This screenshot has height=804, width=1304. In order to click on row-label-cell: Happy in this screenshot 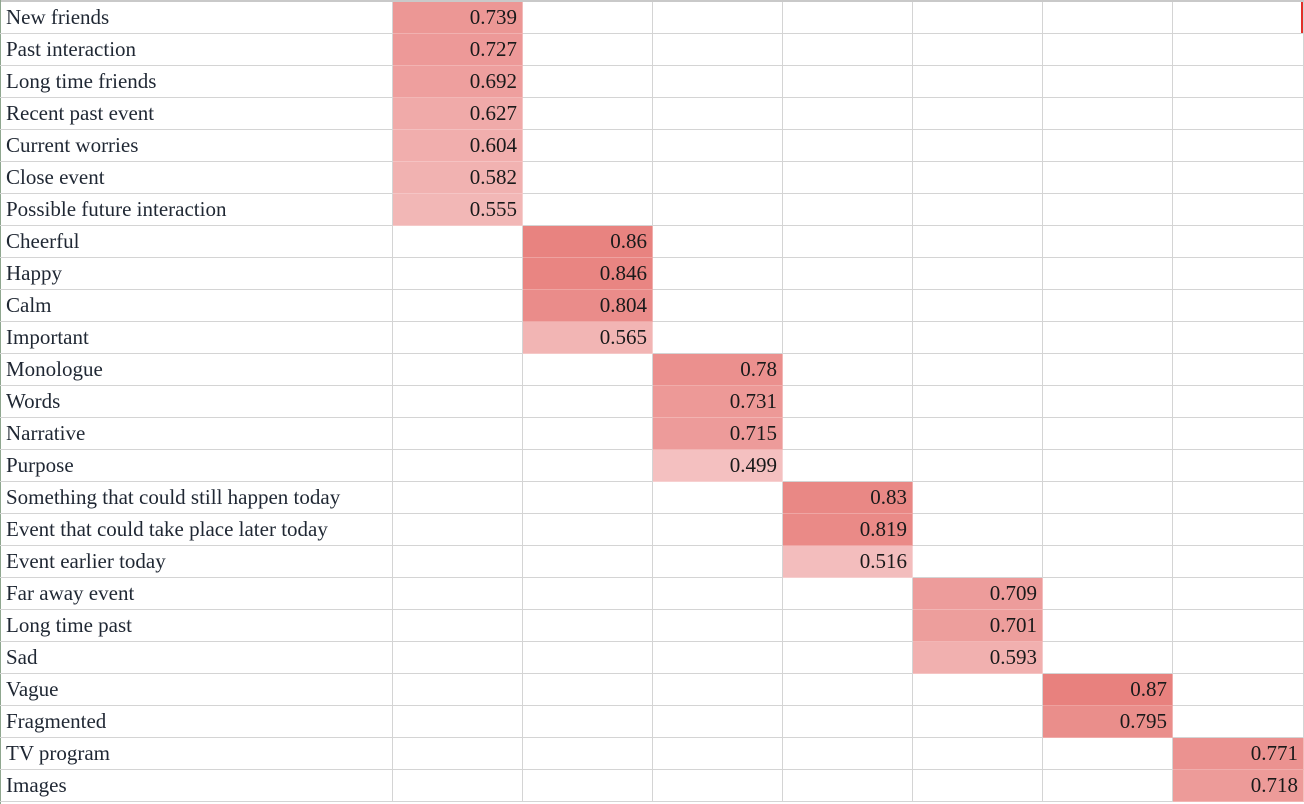, I will do `click(196, 274)`.